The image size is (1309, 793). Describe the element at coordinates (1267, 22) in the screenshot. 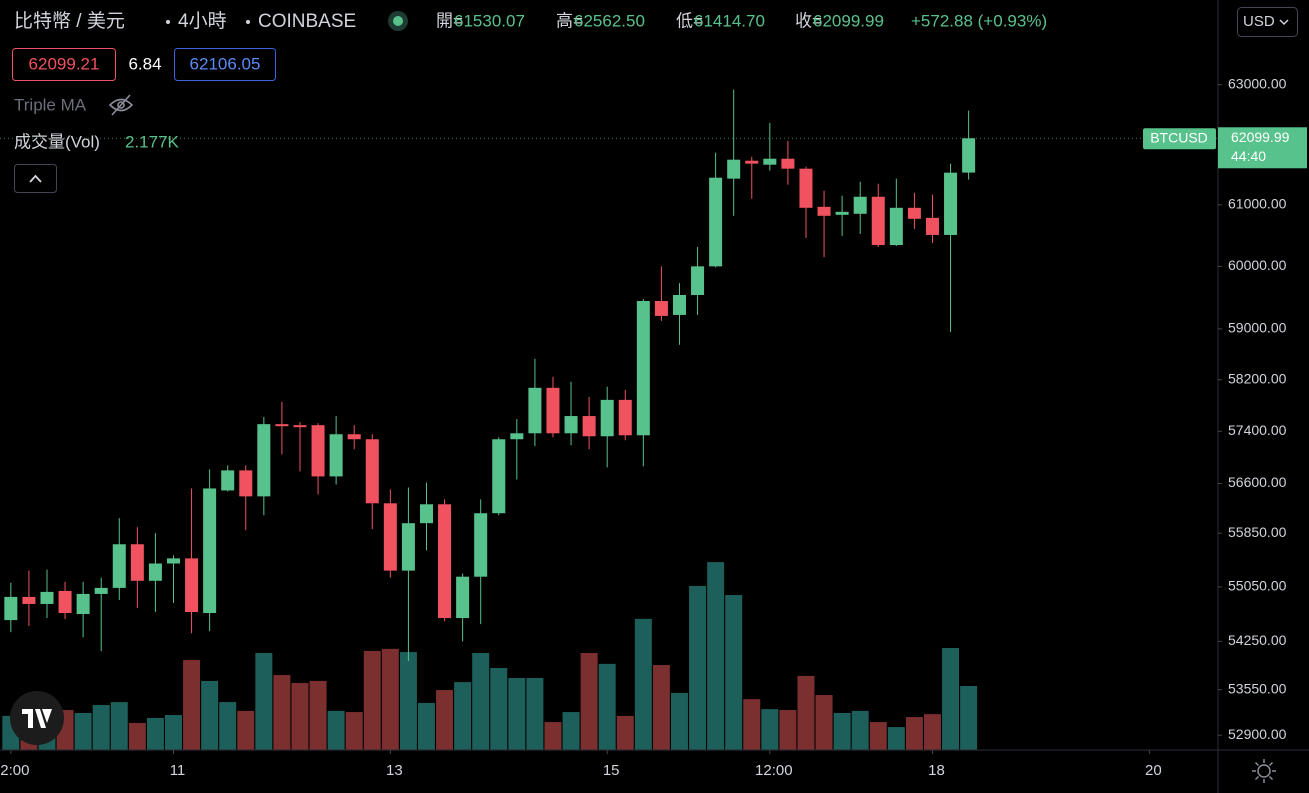

I see `currency-button` at that location.